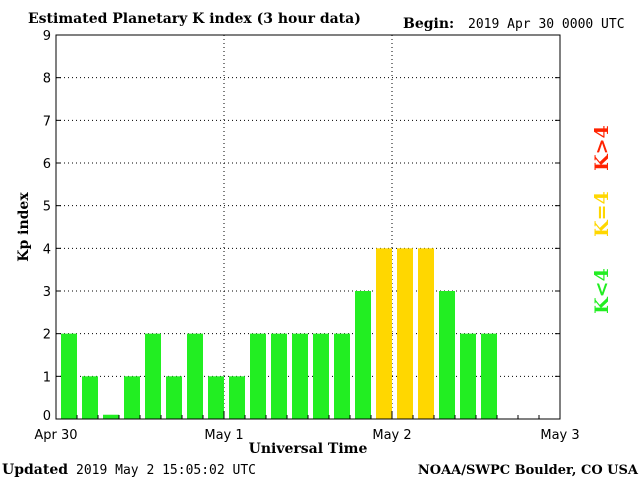  Describe the element at coordinates (602, 214) in the screenshot. I see `legend-k-equal-4: K=4` at that location.